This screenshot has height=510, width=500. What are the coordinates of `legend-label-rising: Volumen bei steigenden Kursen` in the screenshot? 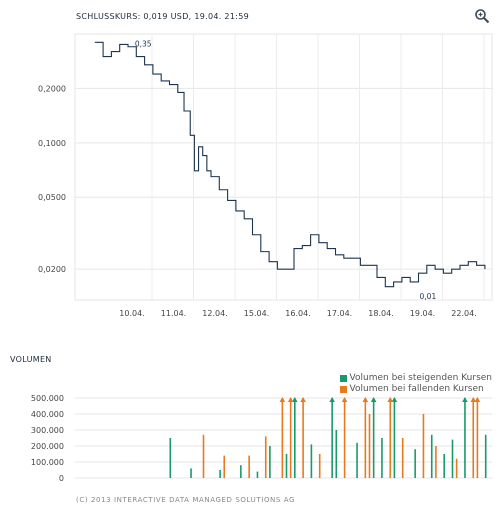 It's located at (420, 378).